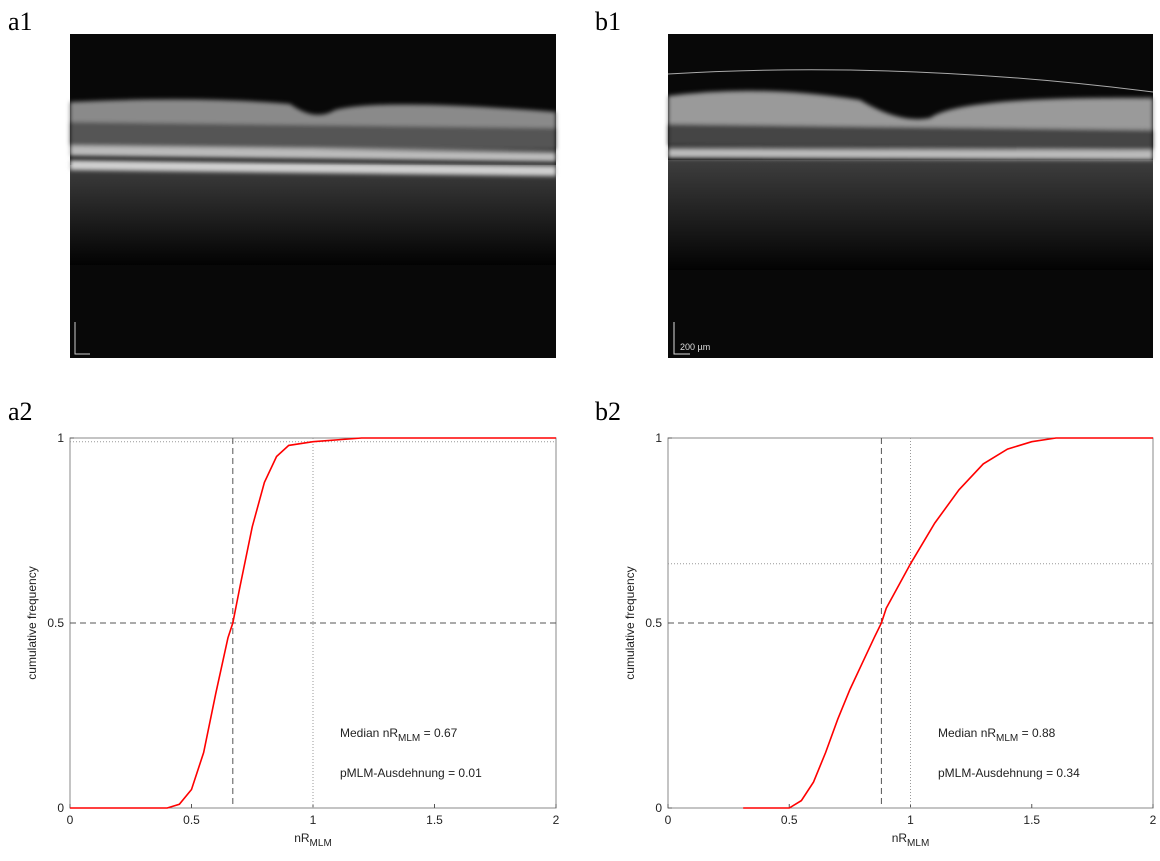 Image resolution: width=1160 pixels, height=861 pixels. Describe the element at coordinates (1009, 773) in the screenshot. I see `annotation: pMLM-Ausdehnung = 0.34` at that location.